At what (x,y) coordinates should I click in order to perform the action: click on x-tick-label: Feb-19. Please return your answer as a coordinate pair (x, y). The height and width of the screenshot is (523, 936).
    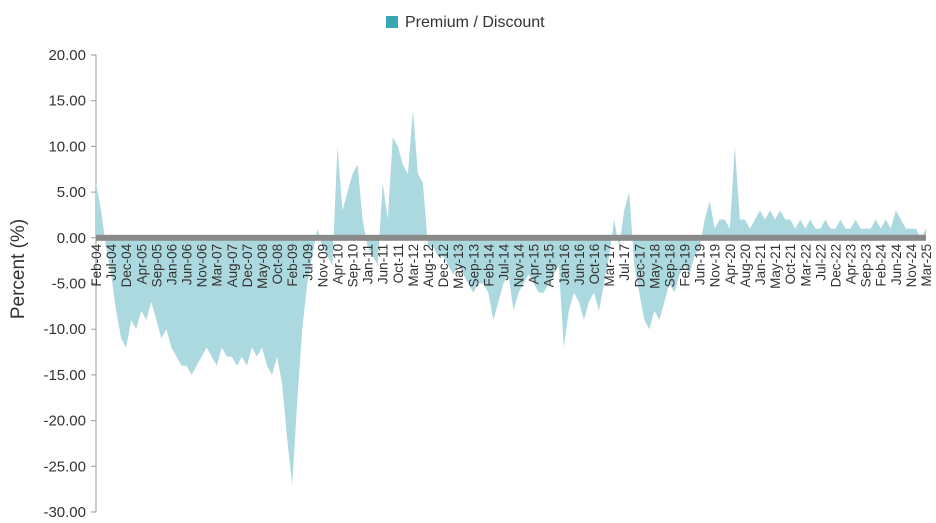
    Looking at the image, I should click on (685, 265).